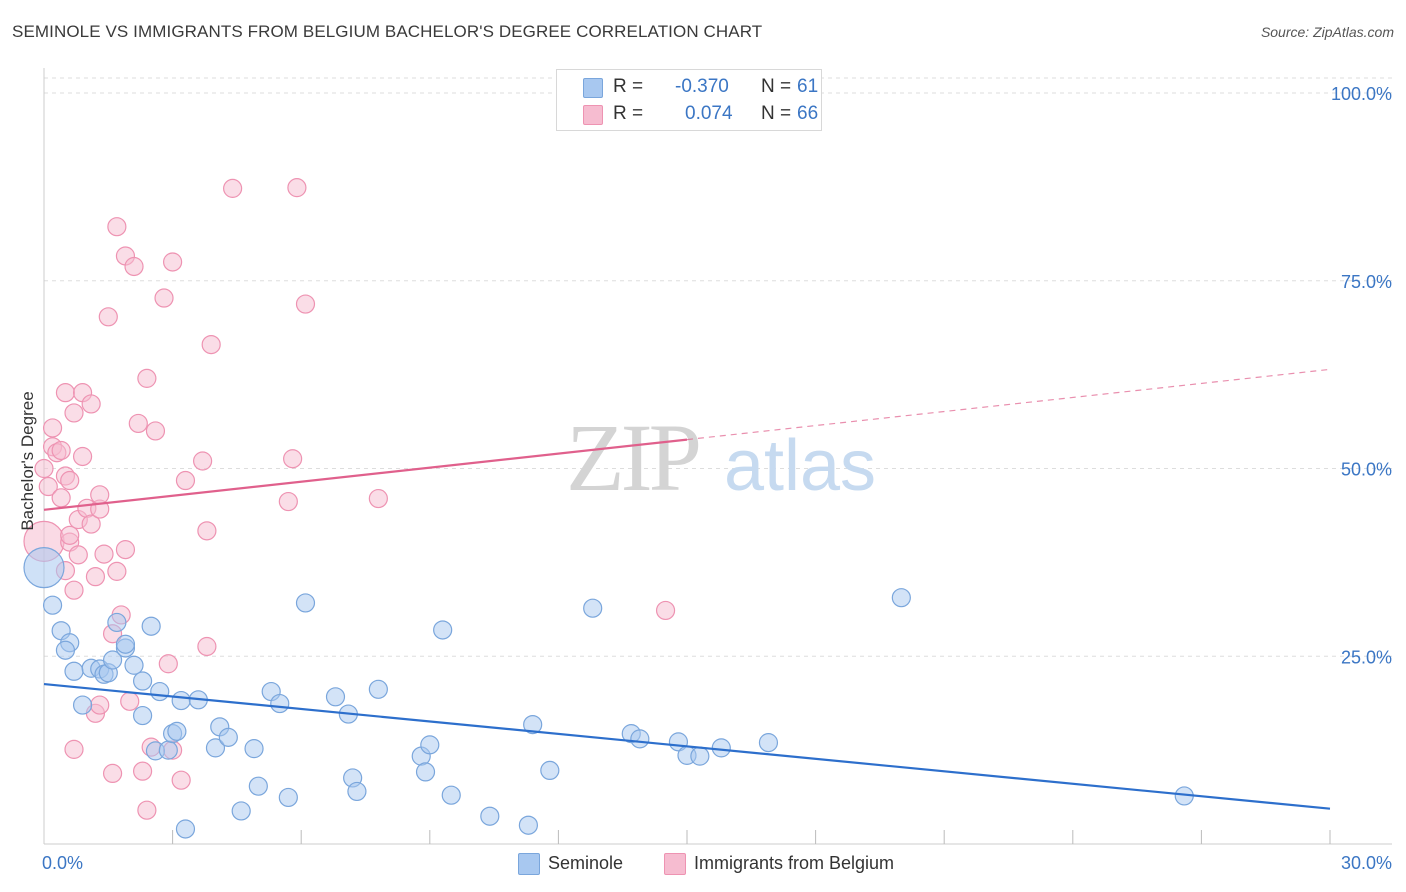 The image size is (1406, 892). What do you see at coordinates (709, 113) in the screenshot?
I see `legend-r-value: 0.074` at bounding box center [709, 113].